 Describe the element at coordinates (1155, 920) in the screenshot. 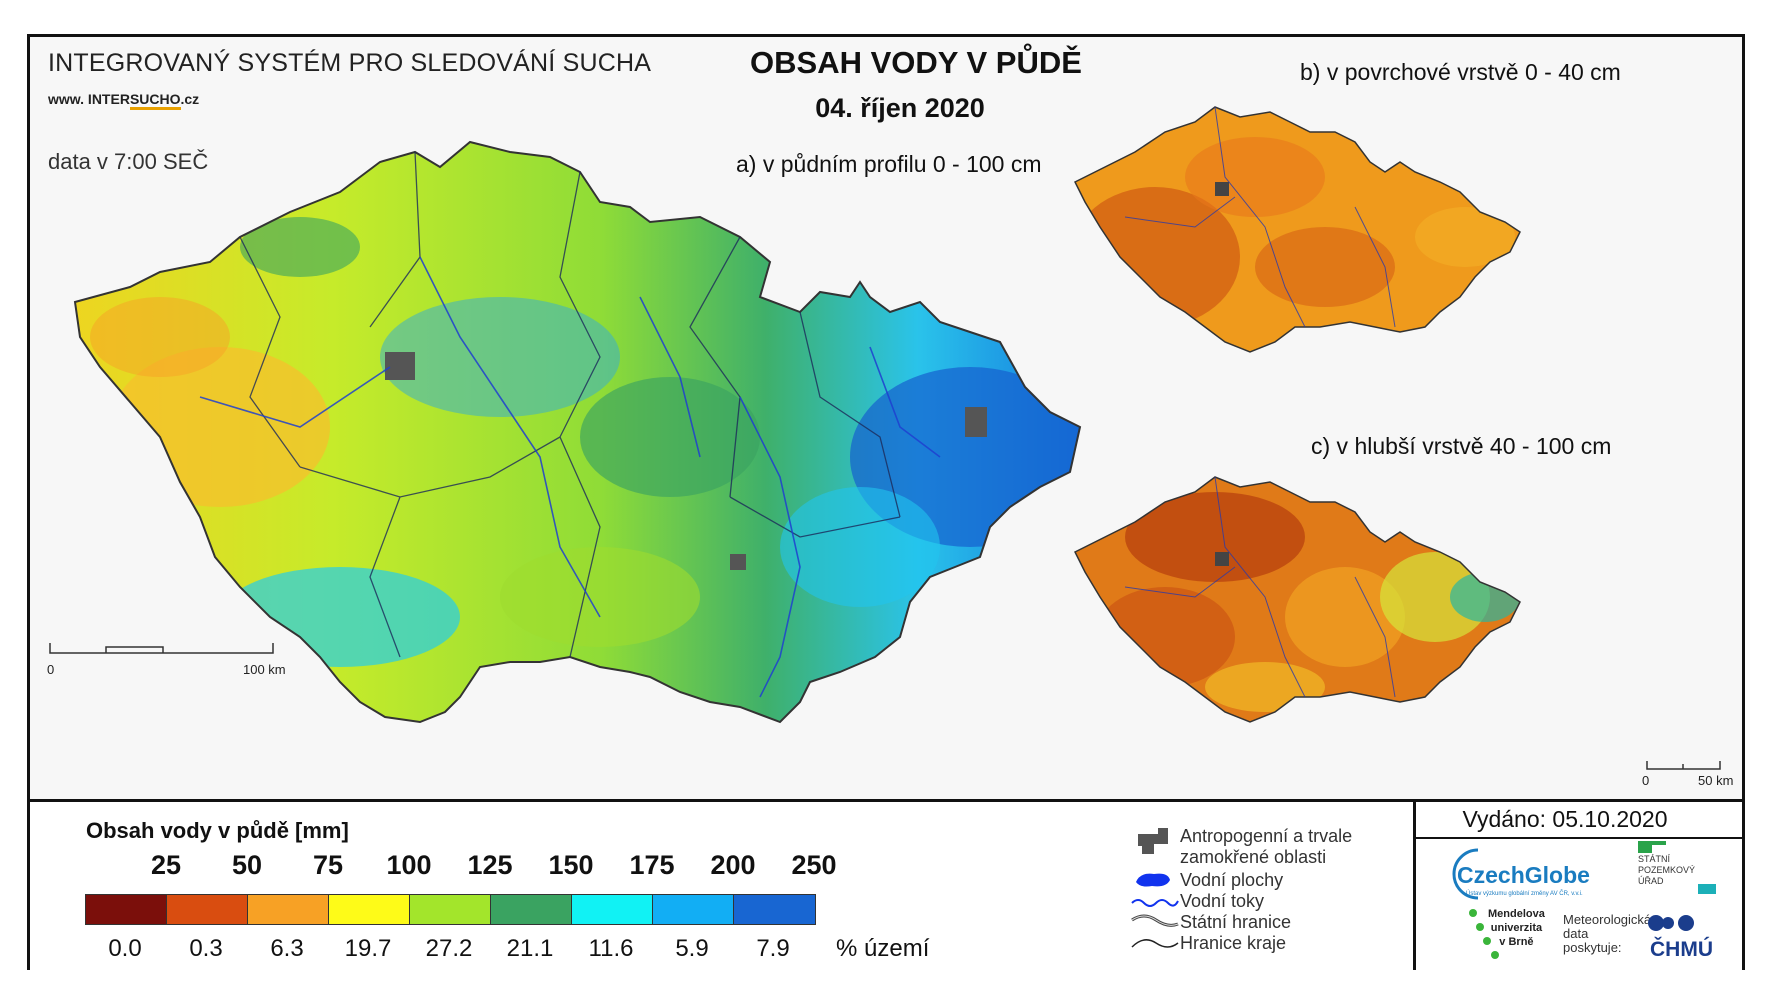

I see `state-border-icon` at that location.